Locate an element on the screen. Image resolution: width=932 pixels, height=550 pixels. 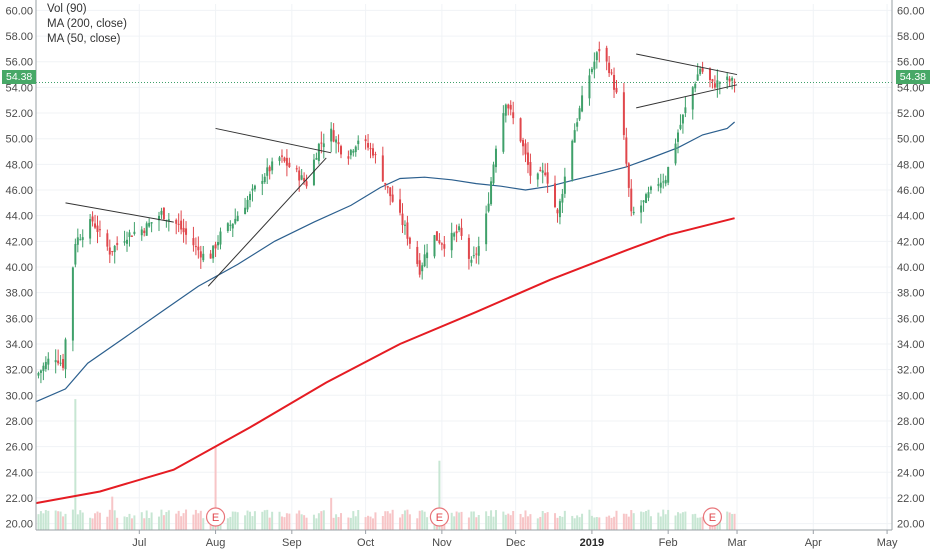
legend-ma50: MA (50, close) is located at coordinates (84, 39).